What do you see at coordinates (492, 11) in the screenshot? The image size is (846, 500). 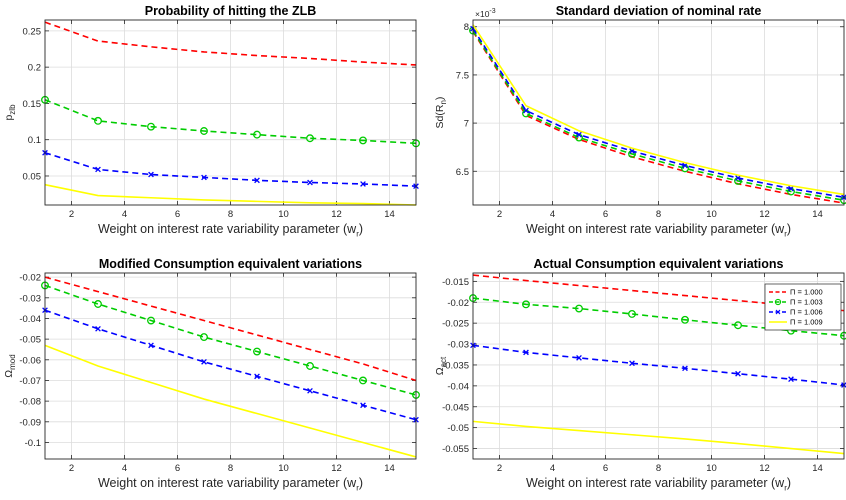 I see `y-axis-exponent-power: -3` at bounding box center [492, 11].